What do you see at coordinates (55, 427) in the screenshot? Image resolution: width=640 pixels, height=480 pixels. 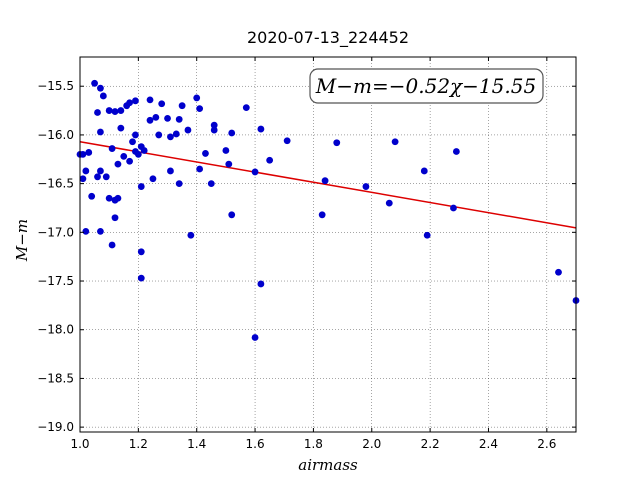 I see `y-tick-label: −19.0` at bounding box center [55, 427].